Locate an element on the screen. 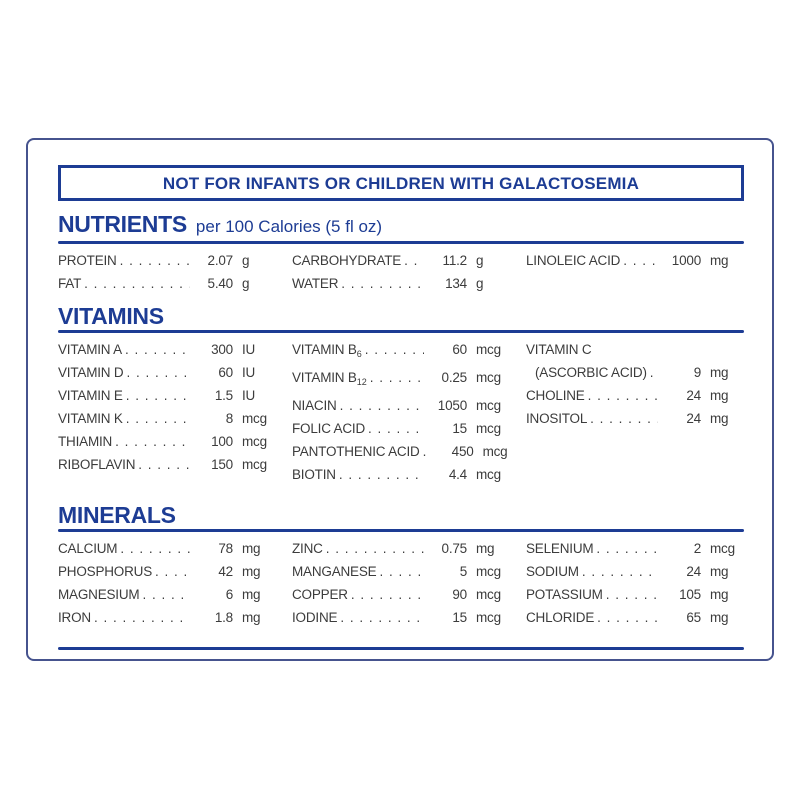 The image size is (800, 800). row-value: 42 is located at coordinates (225, 571).